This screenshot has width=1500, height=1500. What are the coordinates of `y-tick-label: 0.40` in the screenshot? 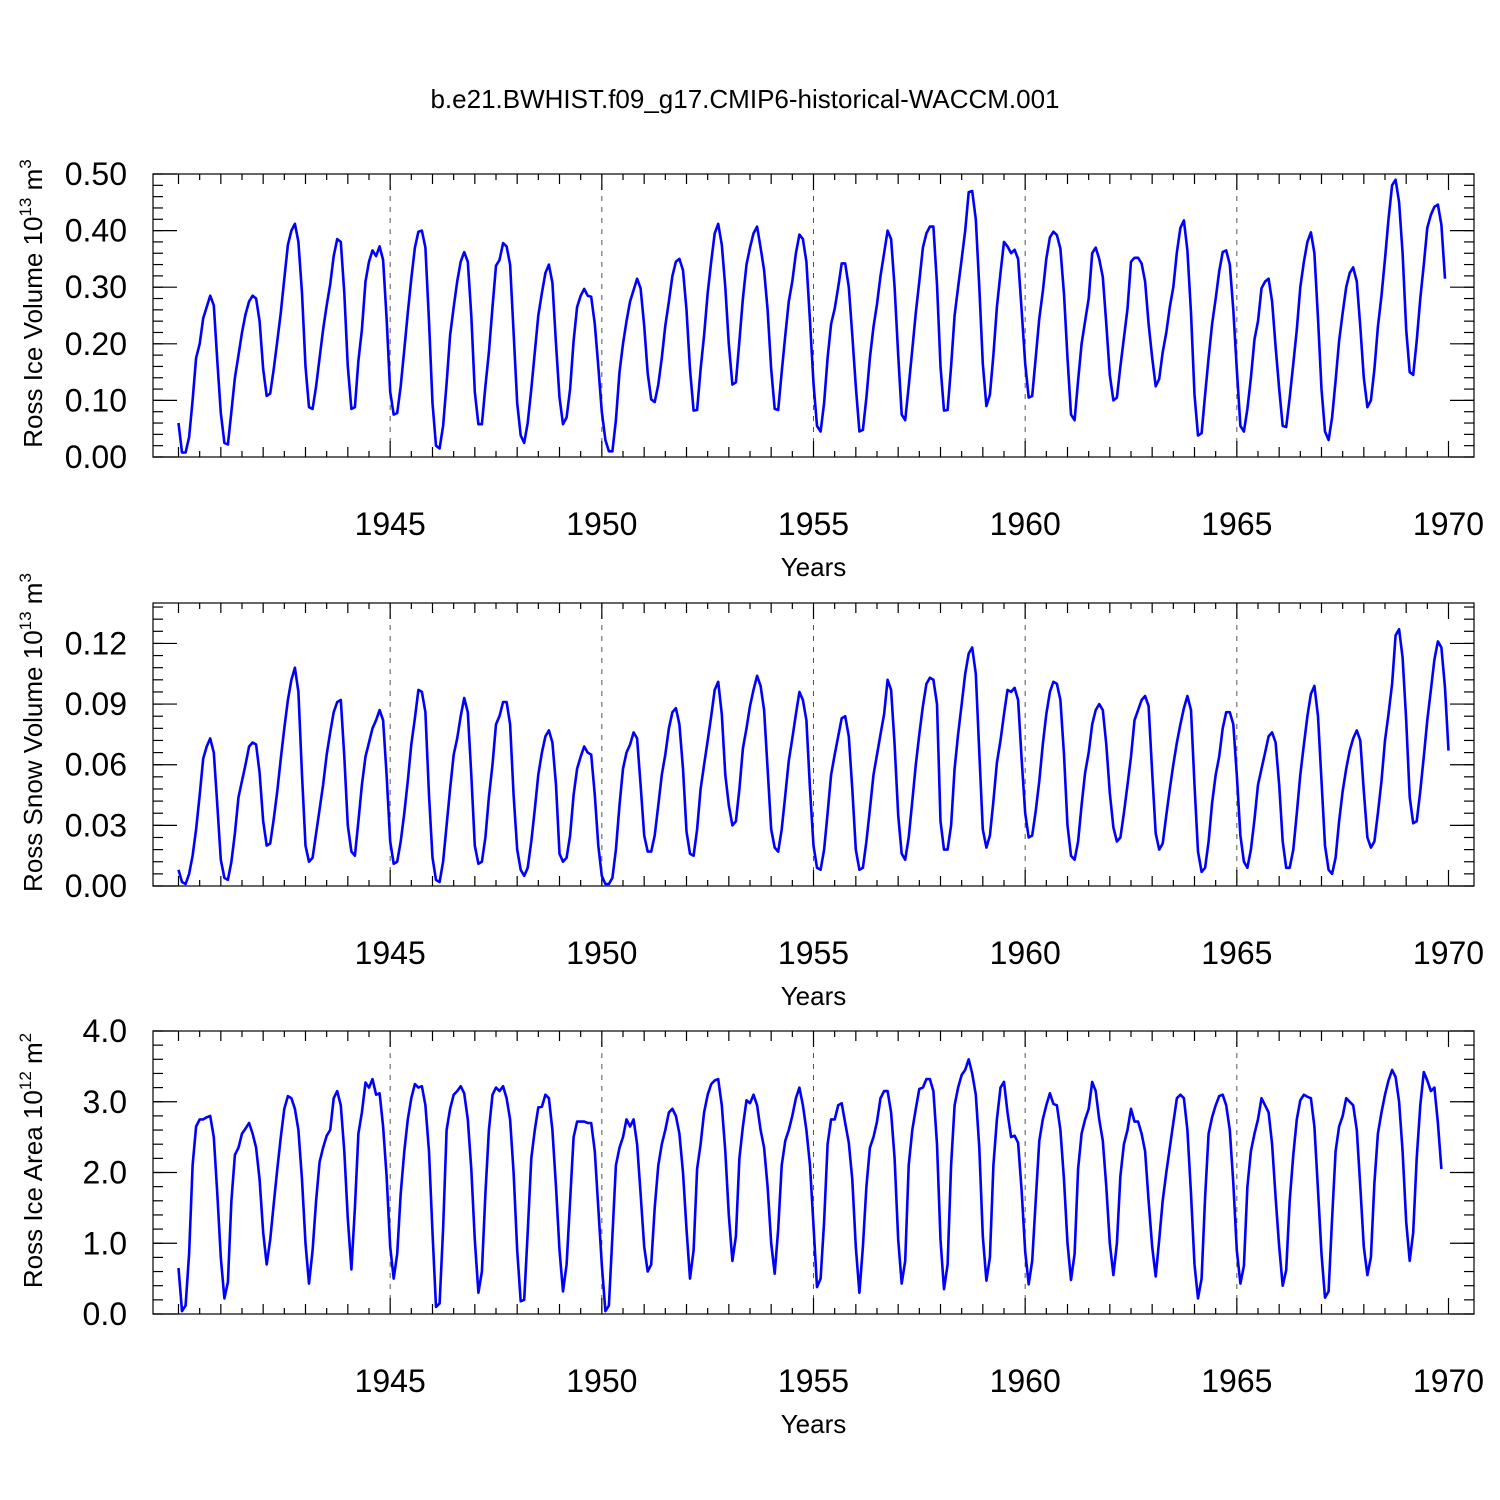 It's located at (96, 231).